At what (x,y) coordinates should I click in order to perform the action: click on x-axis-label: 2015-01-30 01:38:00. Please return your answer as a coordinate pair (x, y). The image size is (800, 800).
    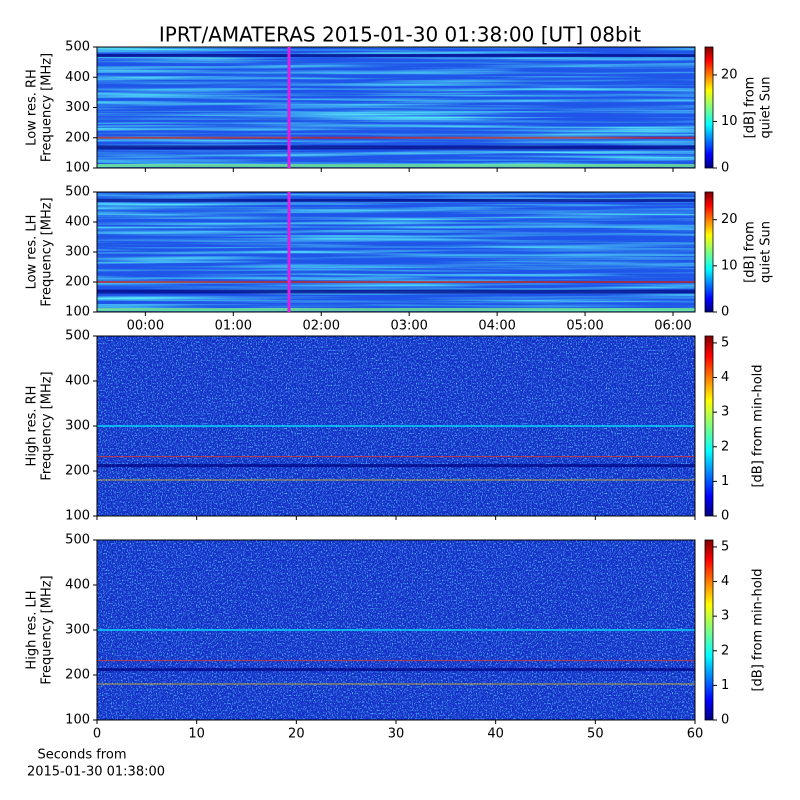
    Looking at the image, I should click on (96, 772).